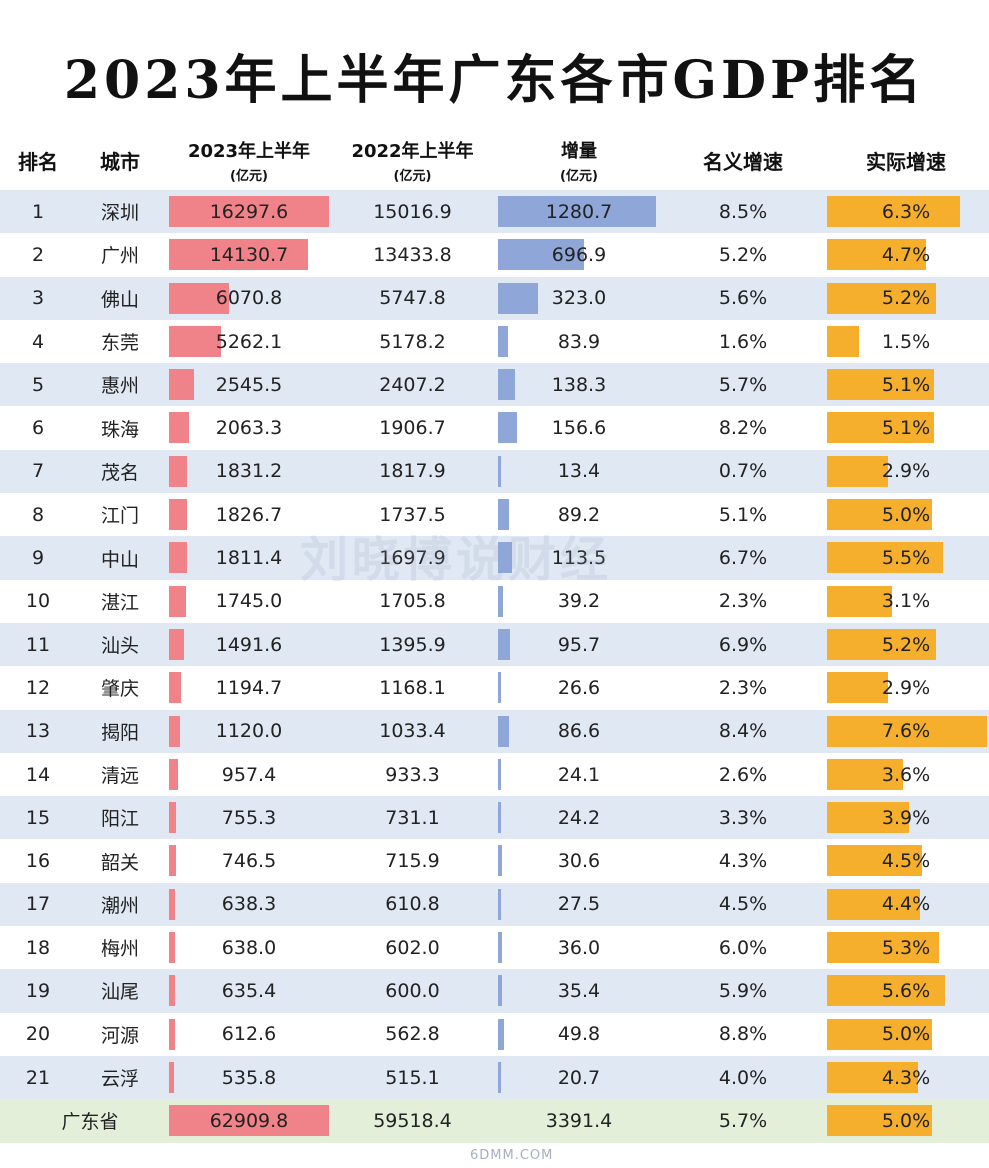 The image size is (989, 1168). What do you see at coordinates (906, 1034) in the screenshot?
I see `real-growth-value: 5.0%` at bounding box center [906, 1034].